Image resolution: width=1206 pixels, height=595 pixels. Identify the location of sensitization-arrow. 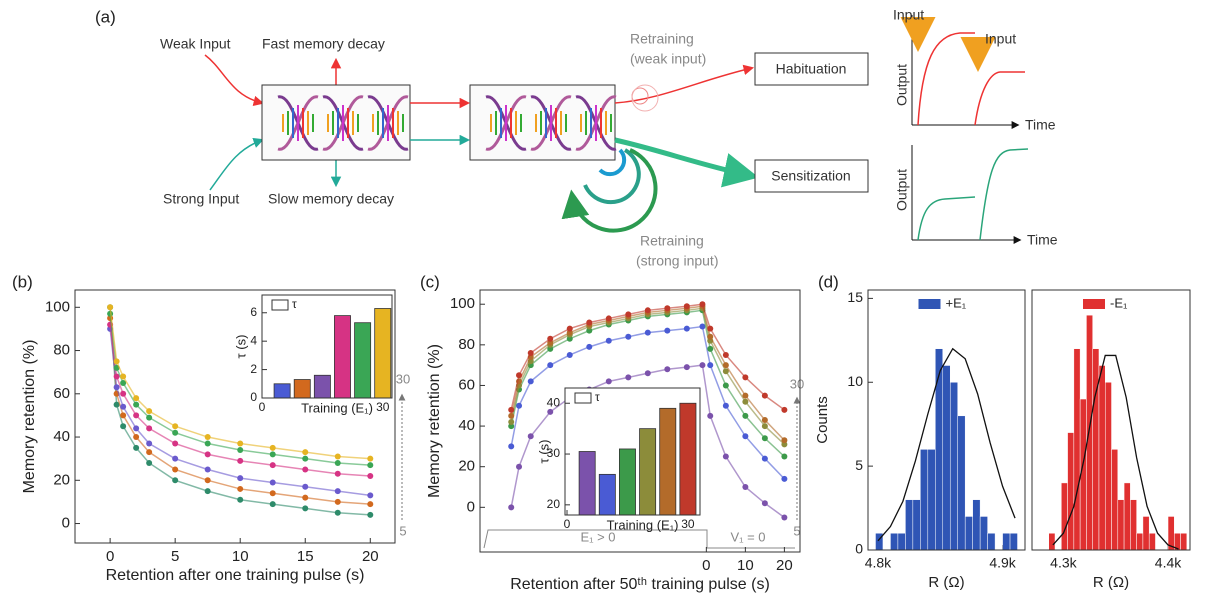
(686, 162).